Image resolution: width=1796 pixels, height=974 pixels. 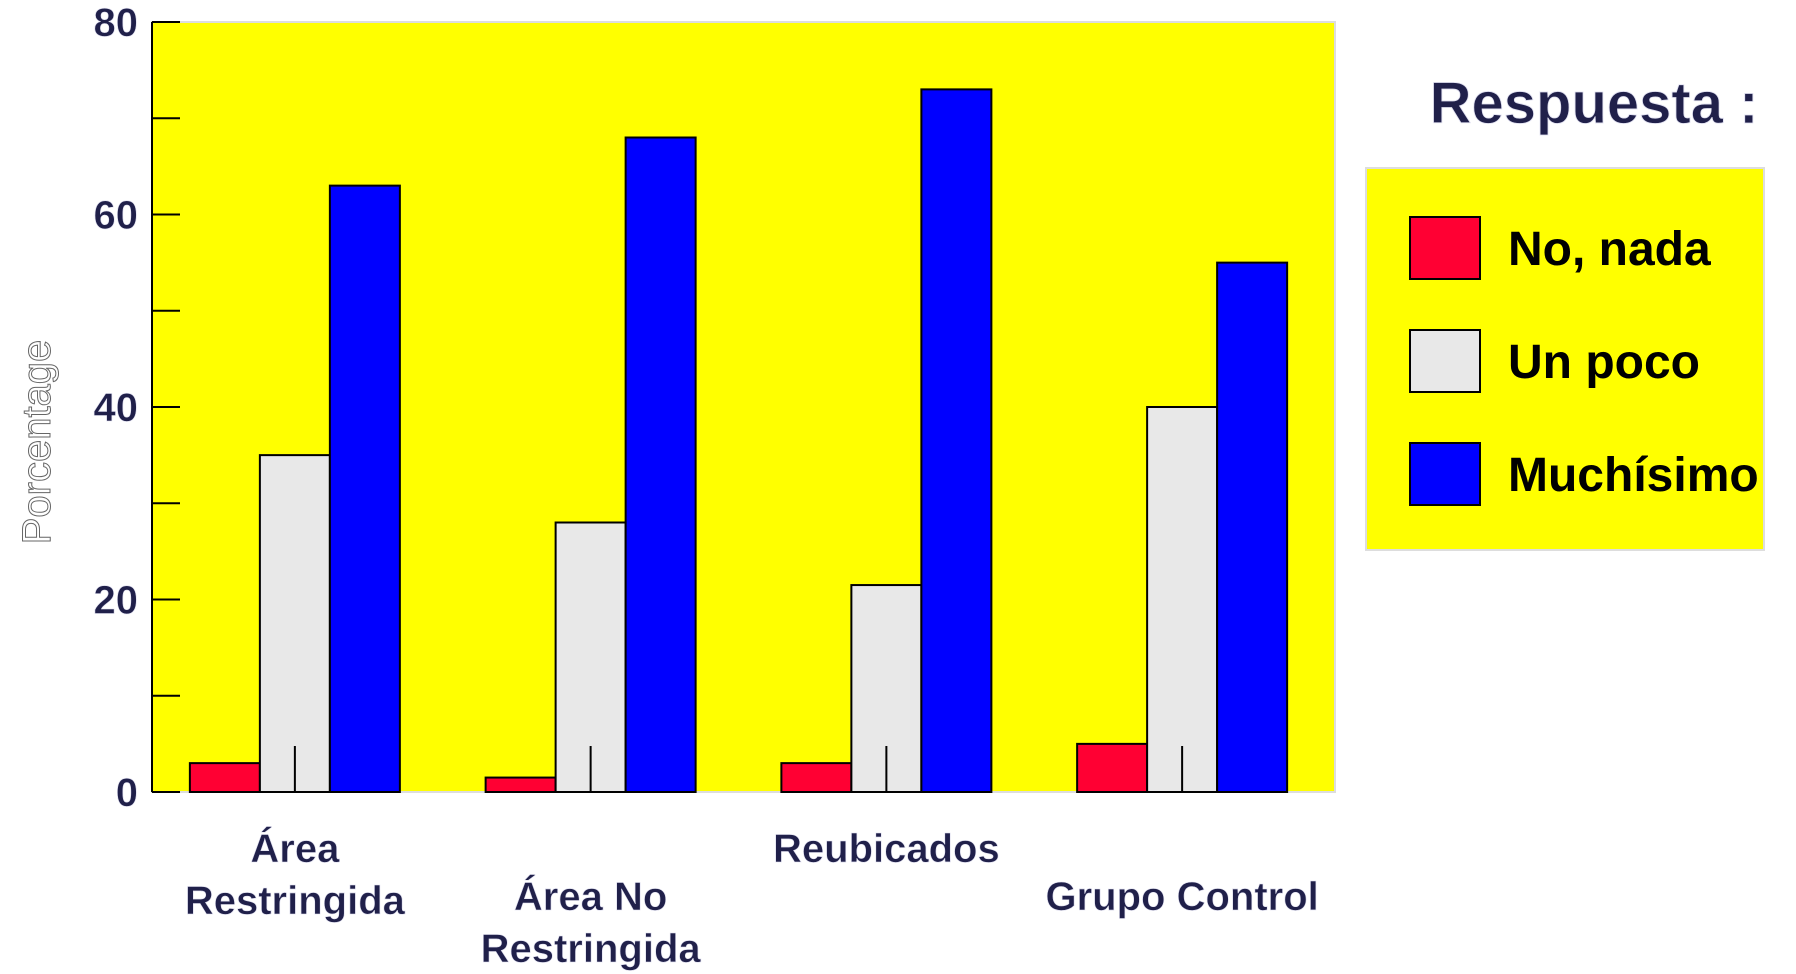 What do you see at coordinates (591, 922) in the screenshot?
I see `x-category-label: Área No Restringida` at bounding box center [591, 922].